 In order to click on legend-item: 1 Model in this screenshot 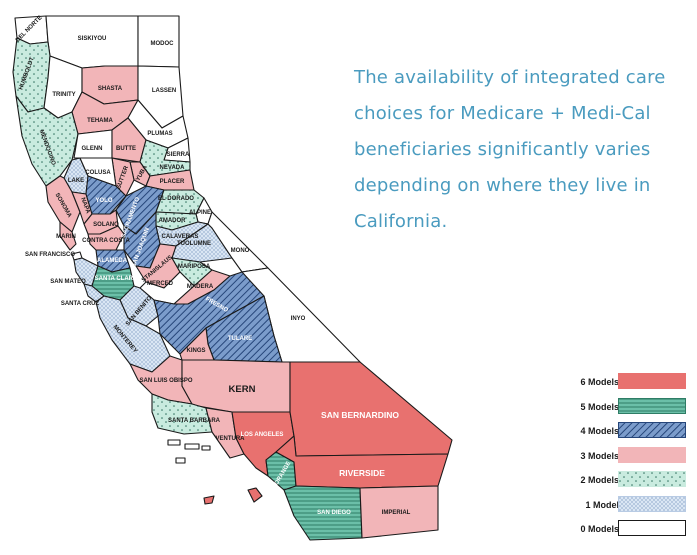, I will do `click(615, 504)`.